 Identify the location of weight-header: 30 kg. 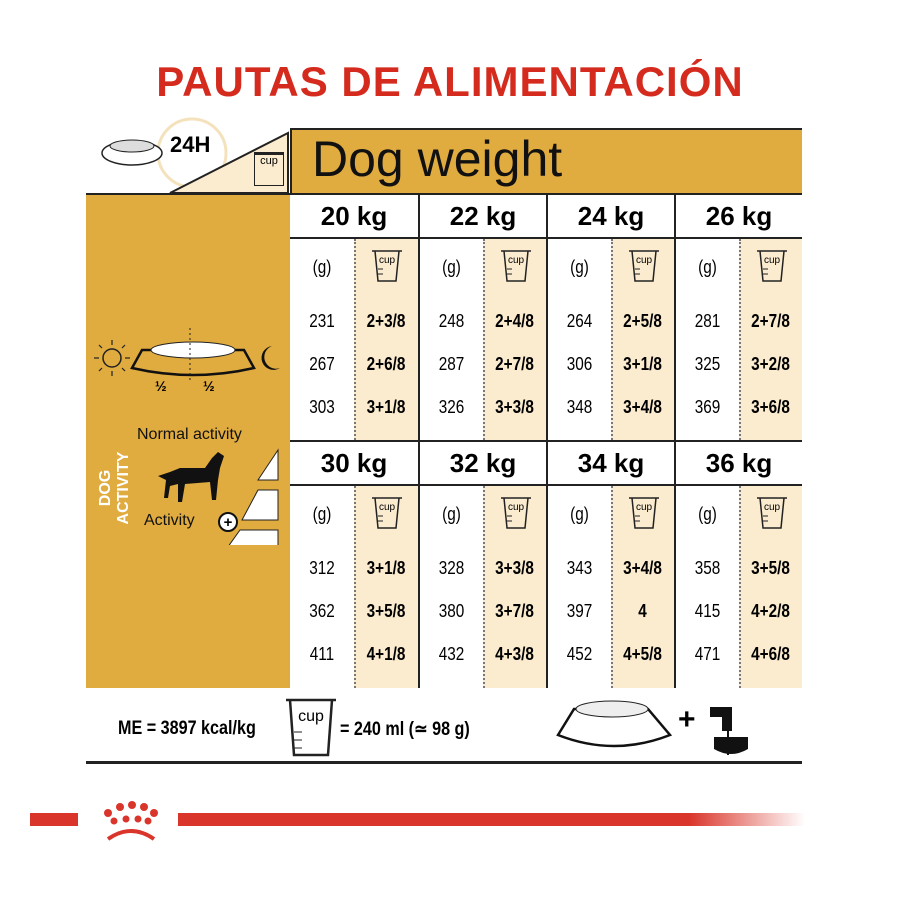
(354, 463).